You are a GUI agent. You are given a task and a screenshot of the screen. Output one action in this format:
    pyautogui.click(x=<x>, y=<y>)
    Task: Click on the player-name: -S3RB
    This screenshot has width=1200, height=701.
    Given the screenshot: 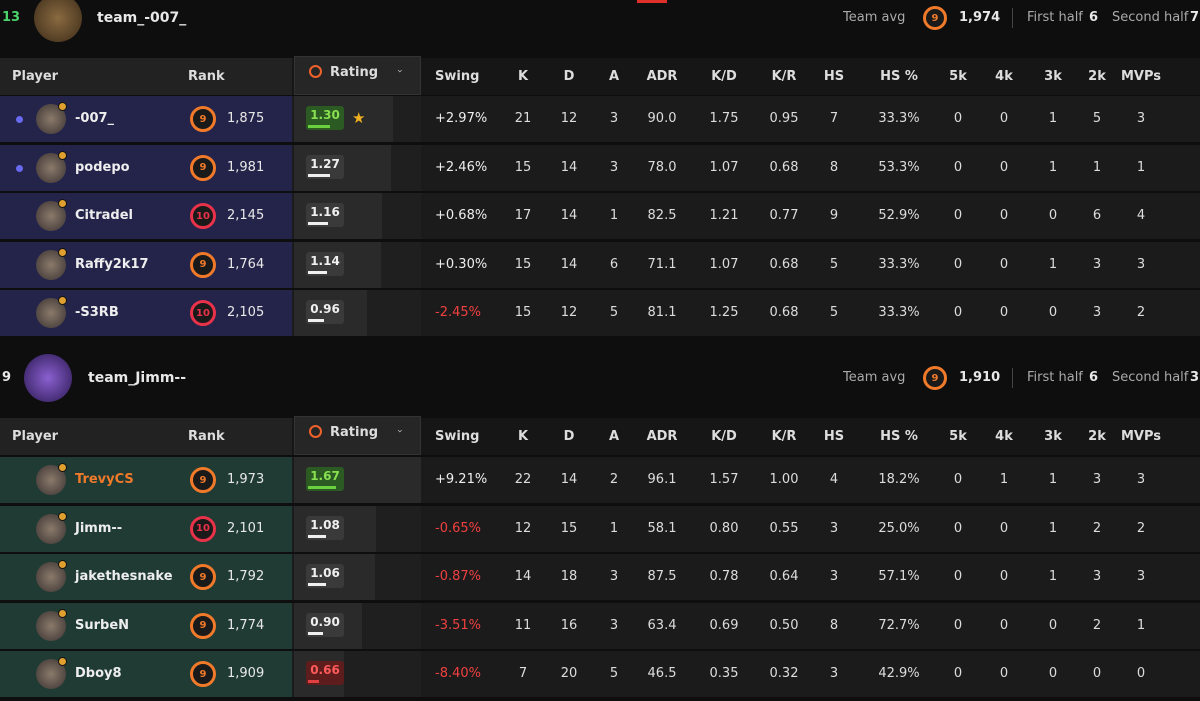 What is the action you would take?
    pyautogui.click(x=97, y=312)
    